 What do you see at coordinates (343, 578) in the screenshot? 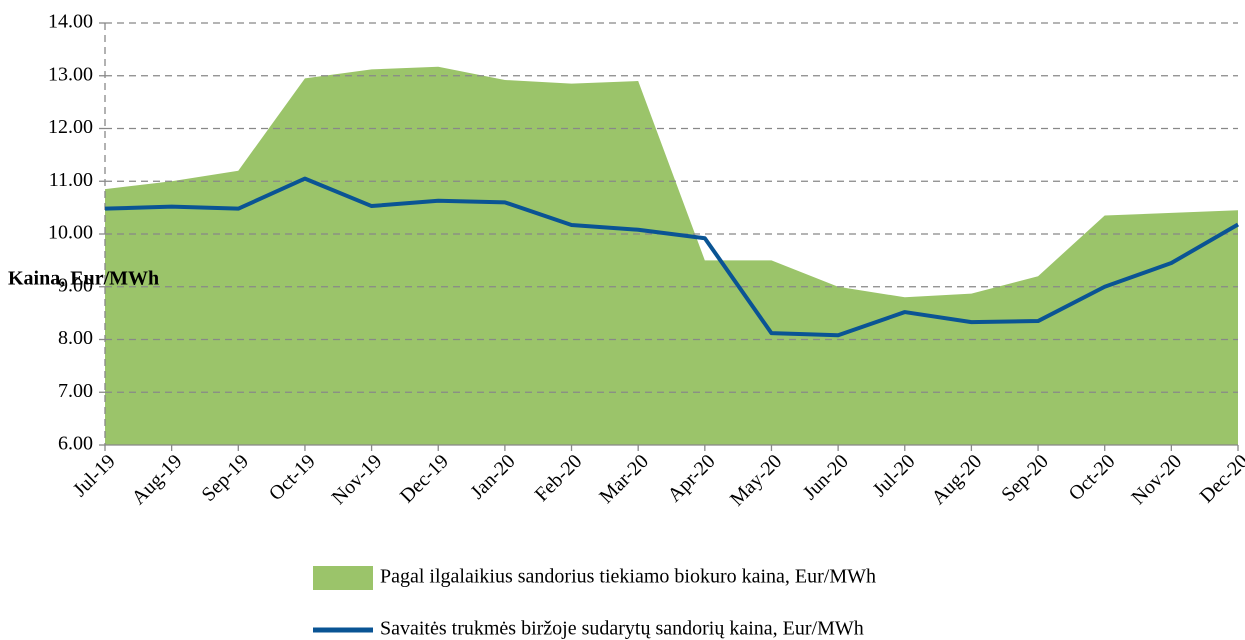
I see `legend-swatch` at bounding box center [343, 578].